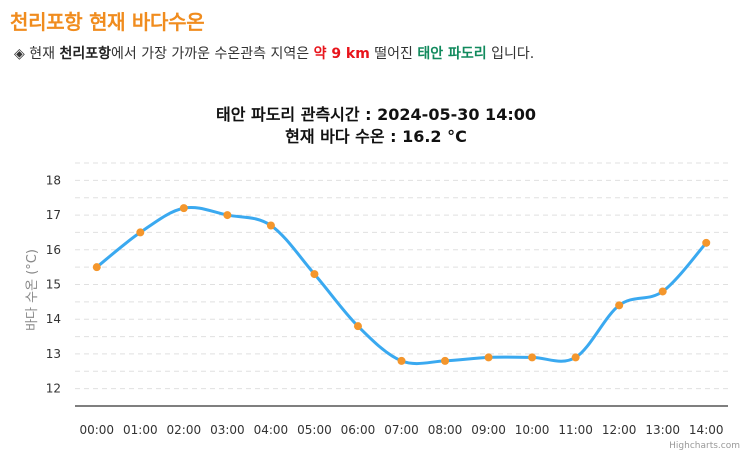  I want to click on info-suffix-1: 떨어진, so click(393, 54).